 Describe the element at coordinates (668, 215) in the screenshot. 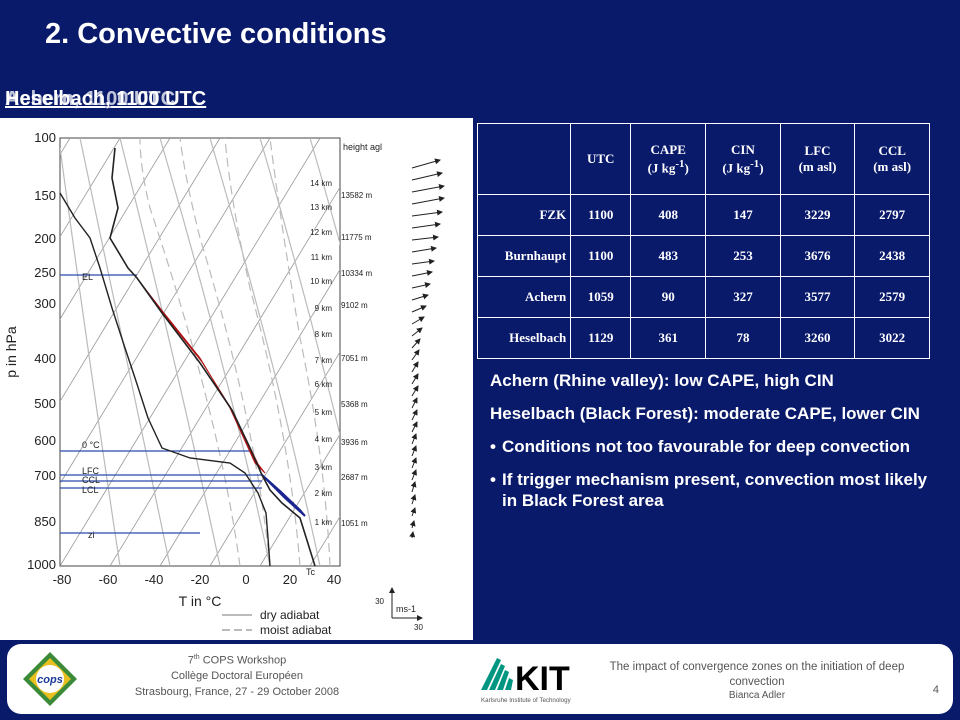

I see `cell-cape: 408` at that location.